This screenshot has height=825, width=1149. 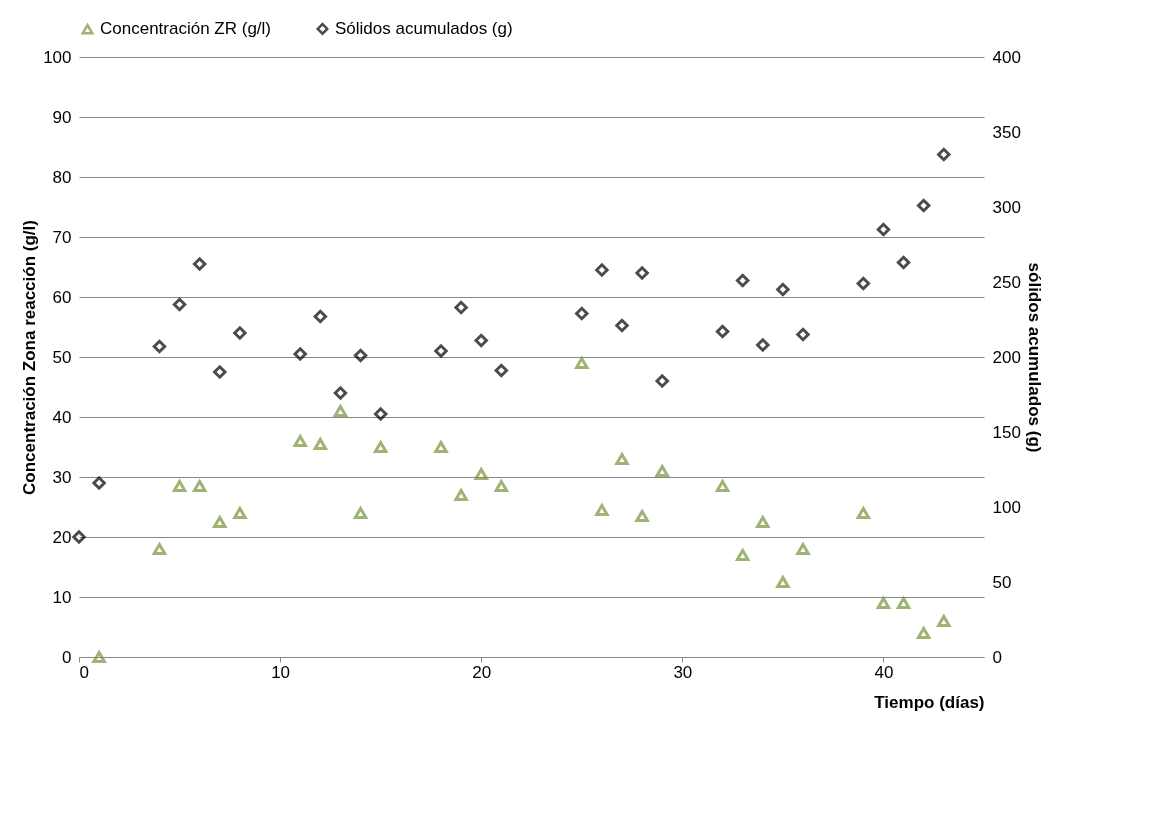 I want to click on y2-axis-title: sólidos acumulados (g), so click(x=1034, y=357).